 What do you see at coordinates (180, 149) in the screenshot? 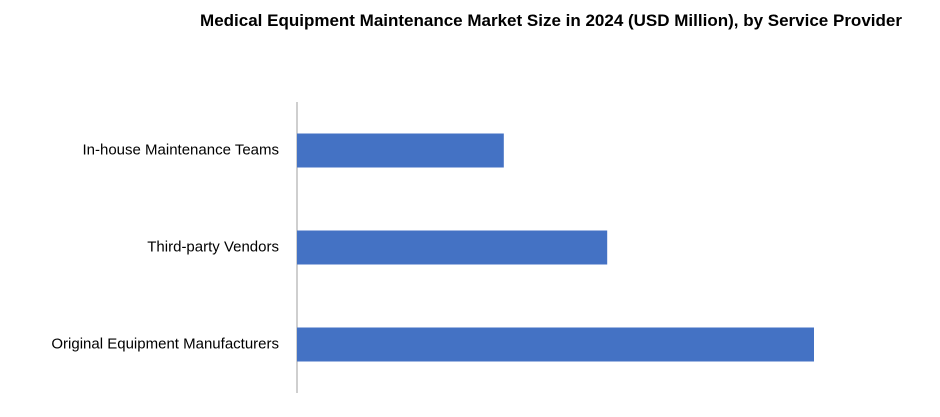
I see `y-tick-label: In-house Maintenance Teams` at bounding box center [180, 149].